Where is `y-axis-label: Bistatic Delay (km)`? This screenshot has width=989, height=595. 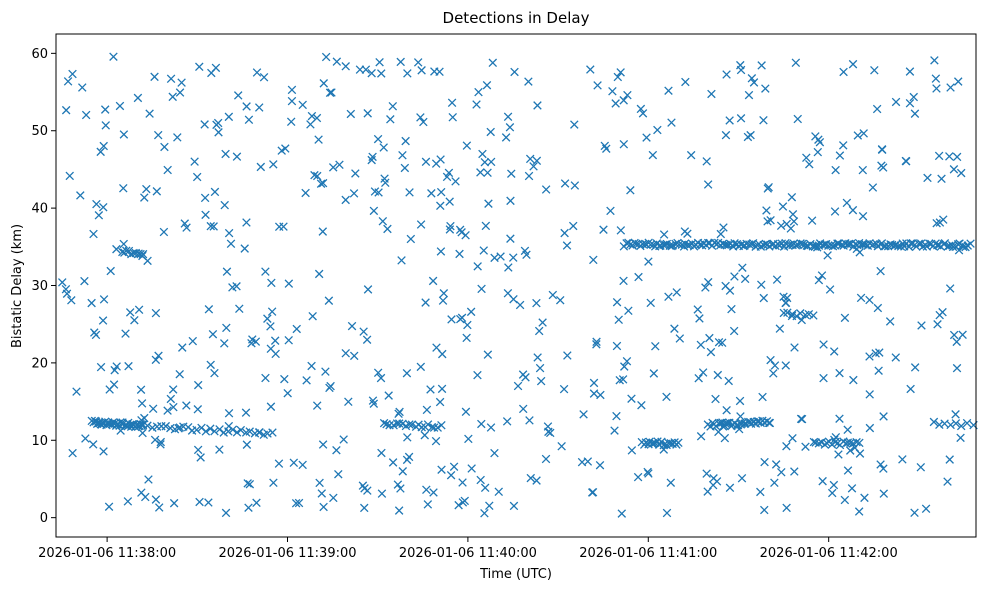 y-axis-label: Bistatic Delay (km) is located at coordinates (17, 286).